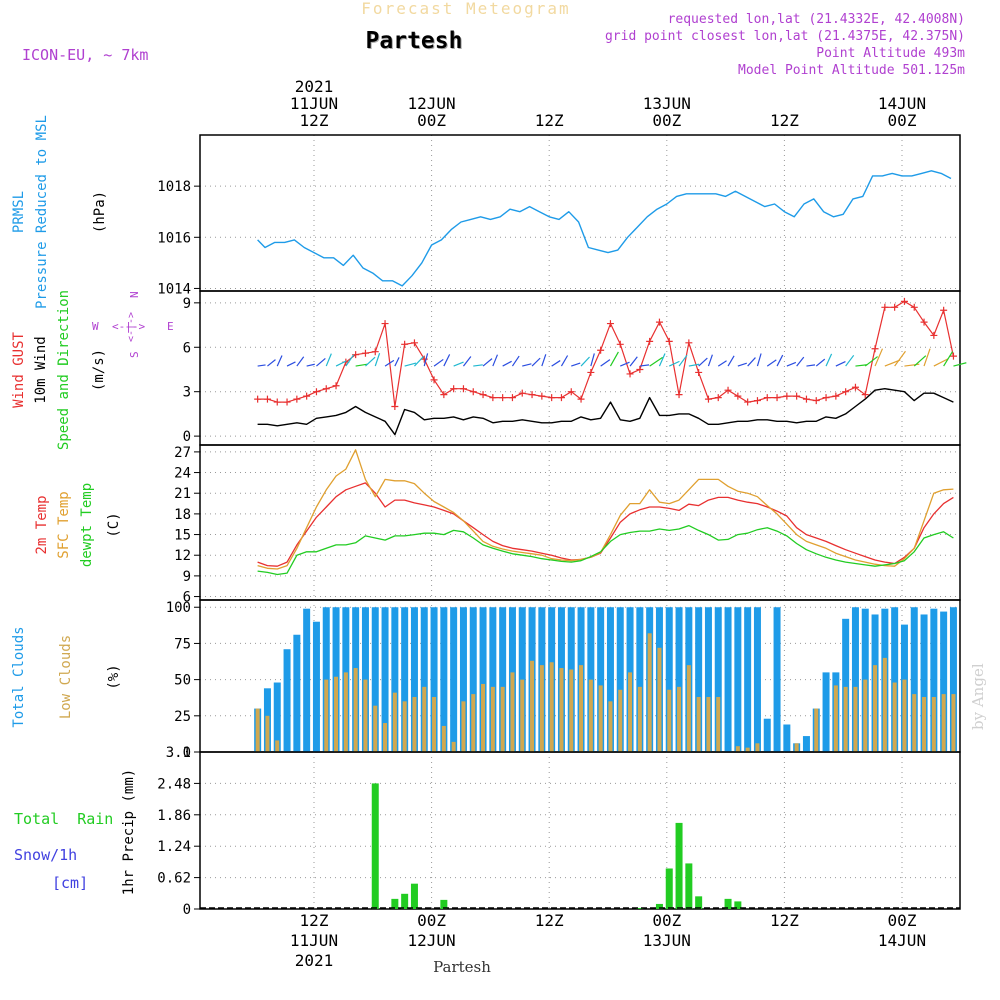  I want to click on clouds-axis-labels: Total Clouds Low Clouds (%), so click(66, 676).